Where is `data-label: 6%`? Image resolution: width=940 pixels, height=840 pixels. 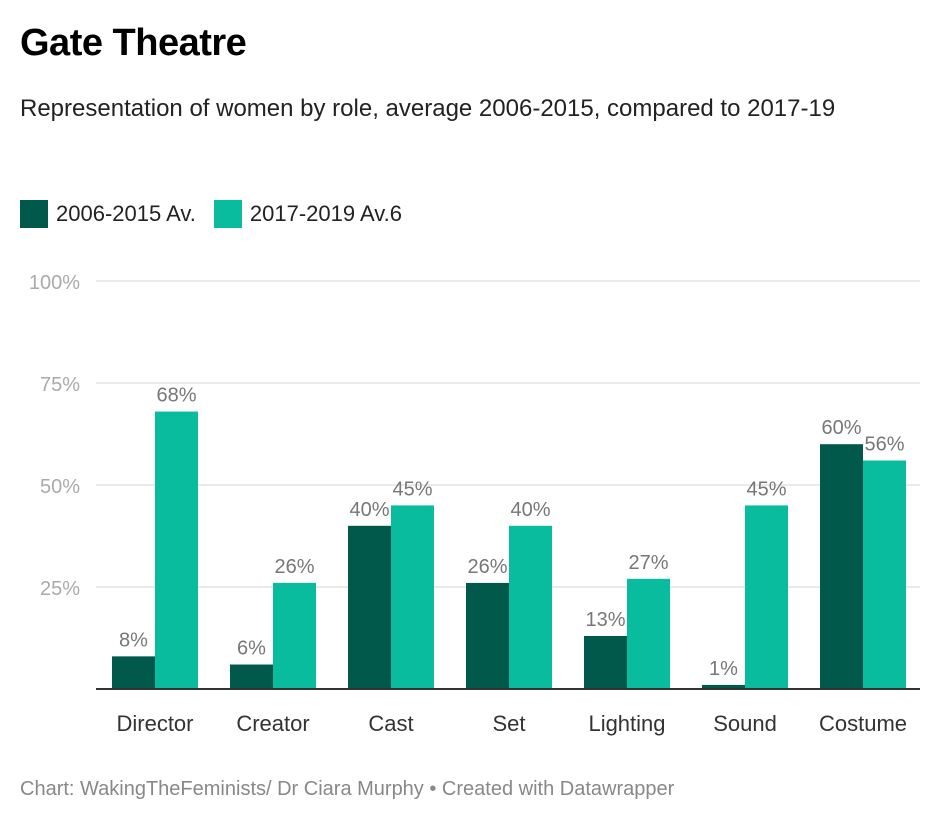 data-label: 6% is located at coordinates (251, 649).